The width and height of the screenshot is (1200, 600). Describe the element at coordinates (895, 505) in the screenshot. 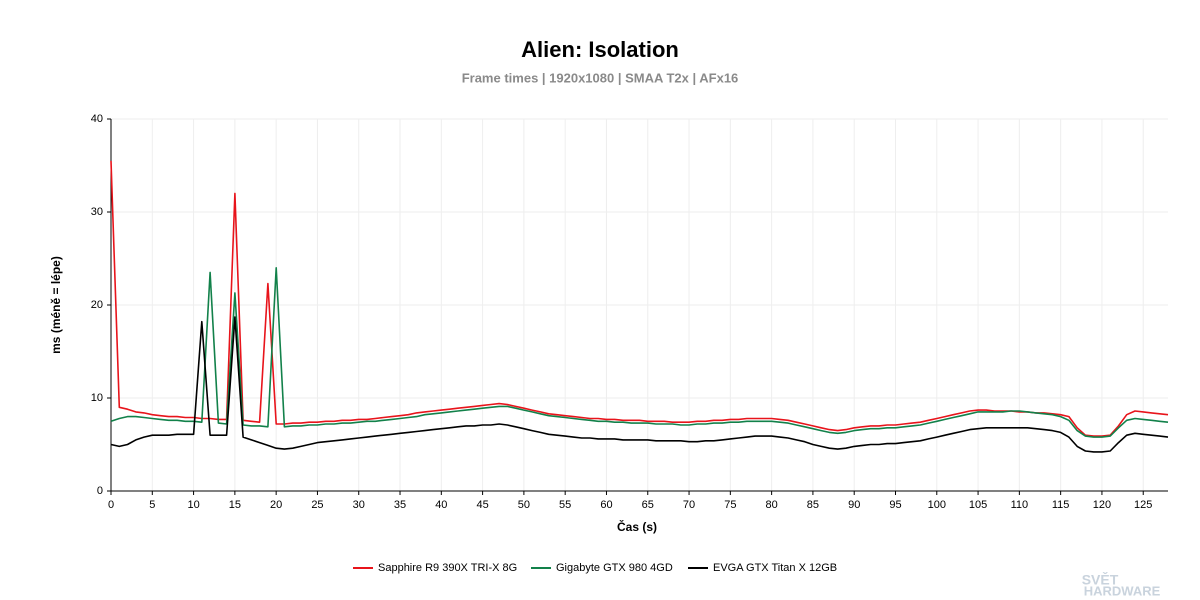

I see `x-tick-label: 95` at that location.